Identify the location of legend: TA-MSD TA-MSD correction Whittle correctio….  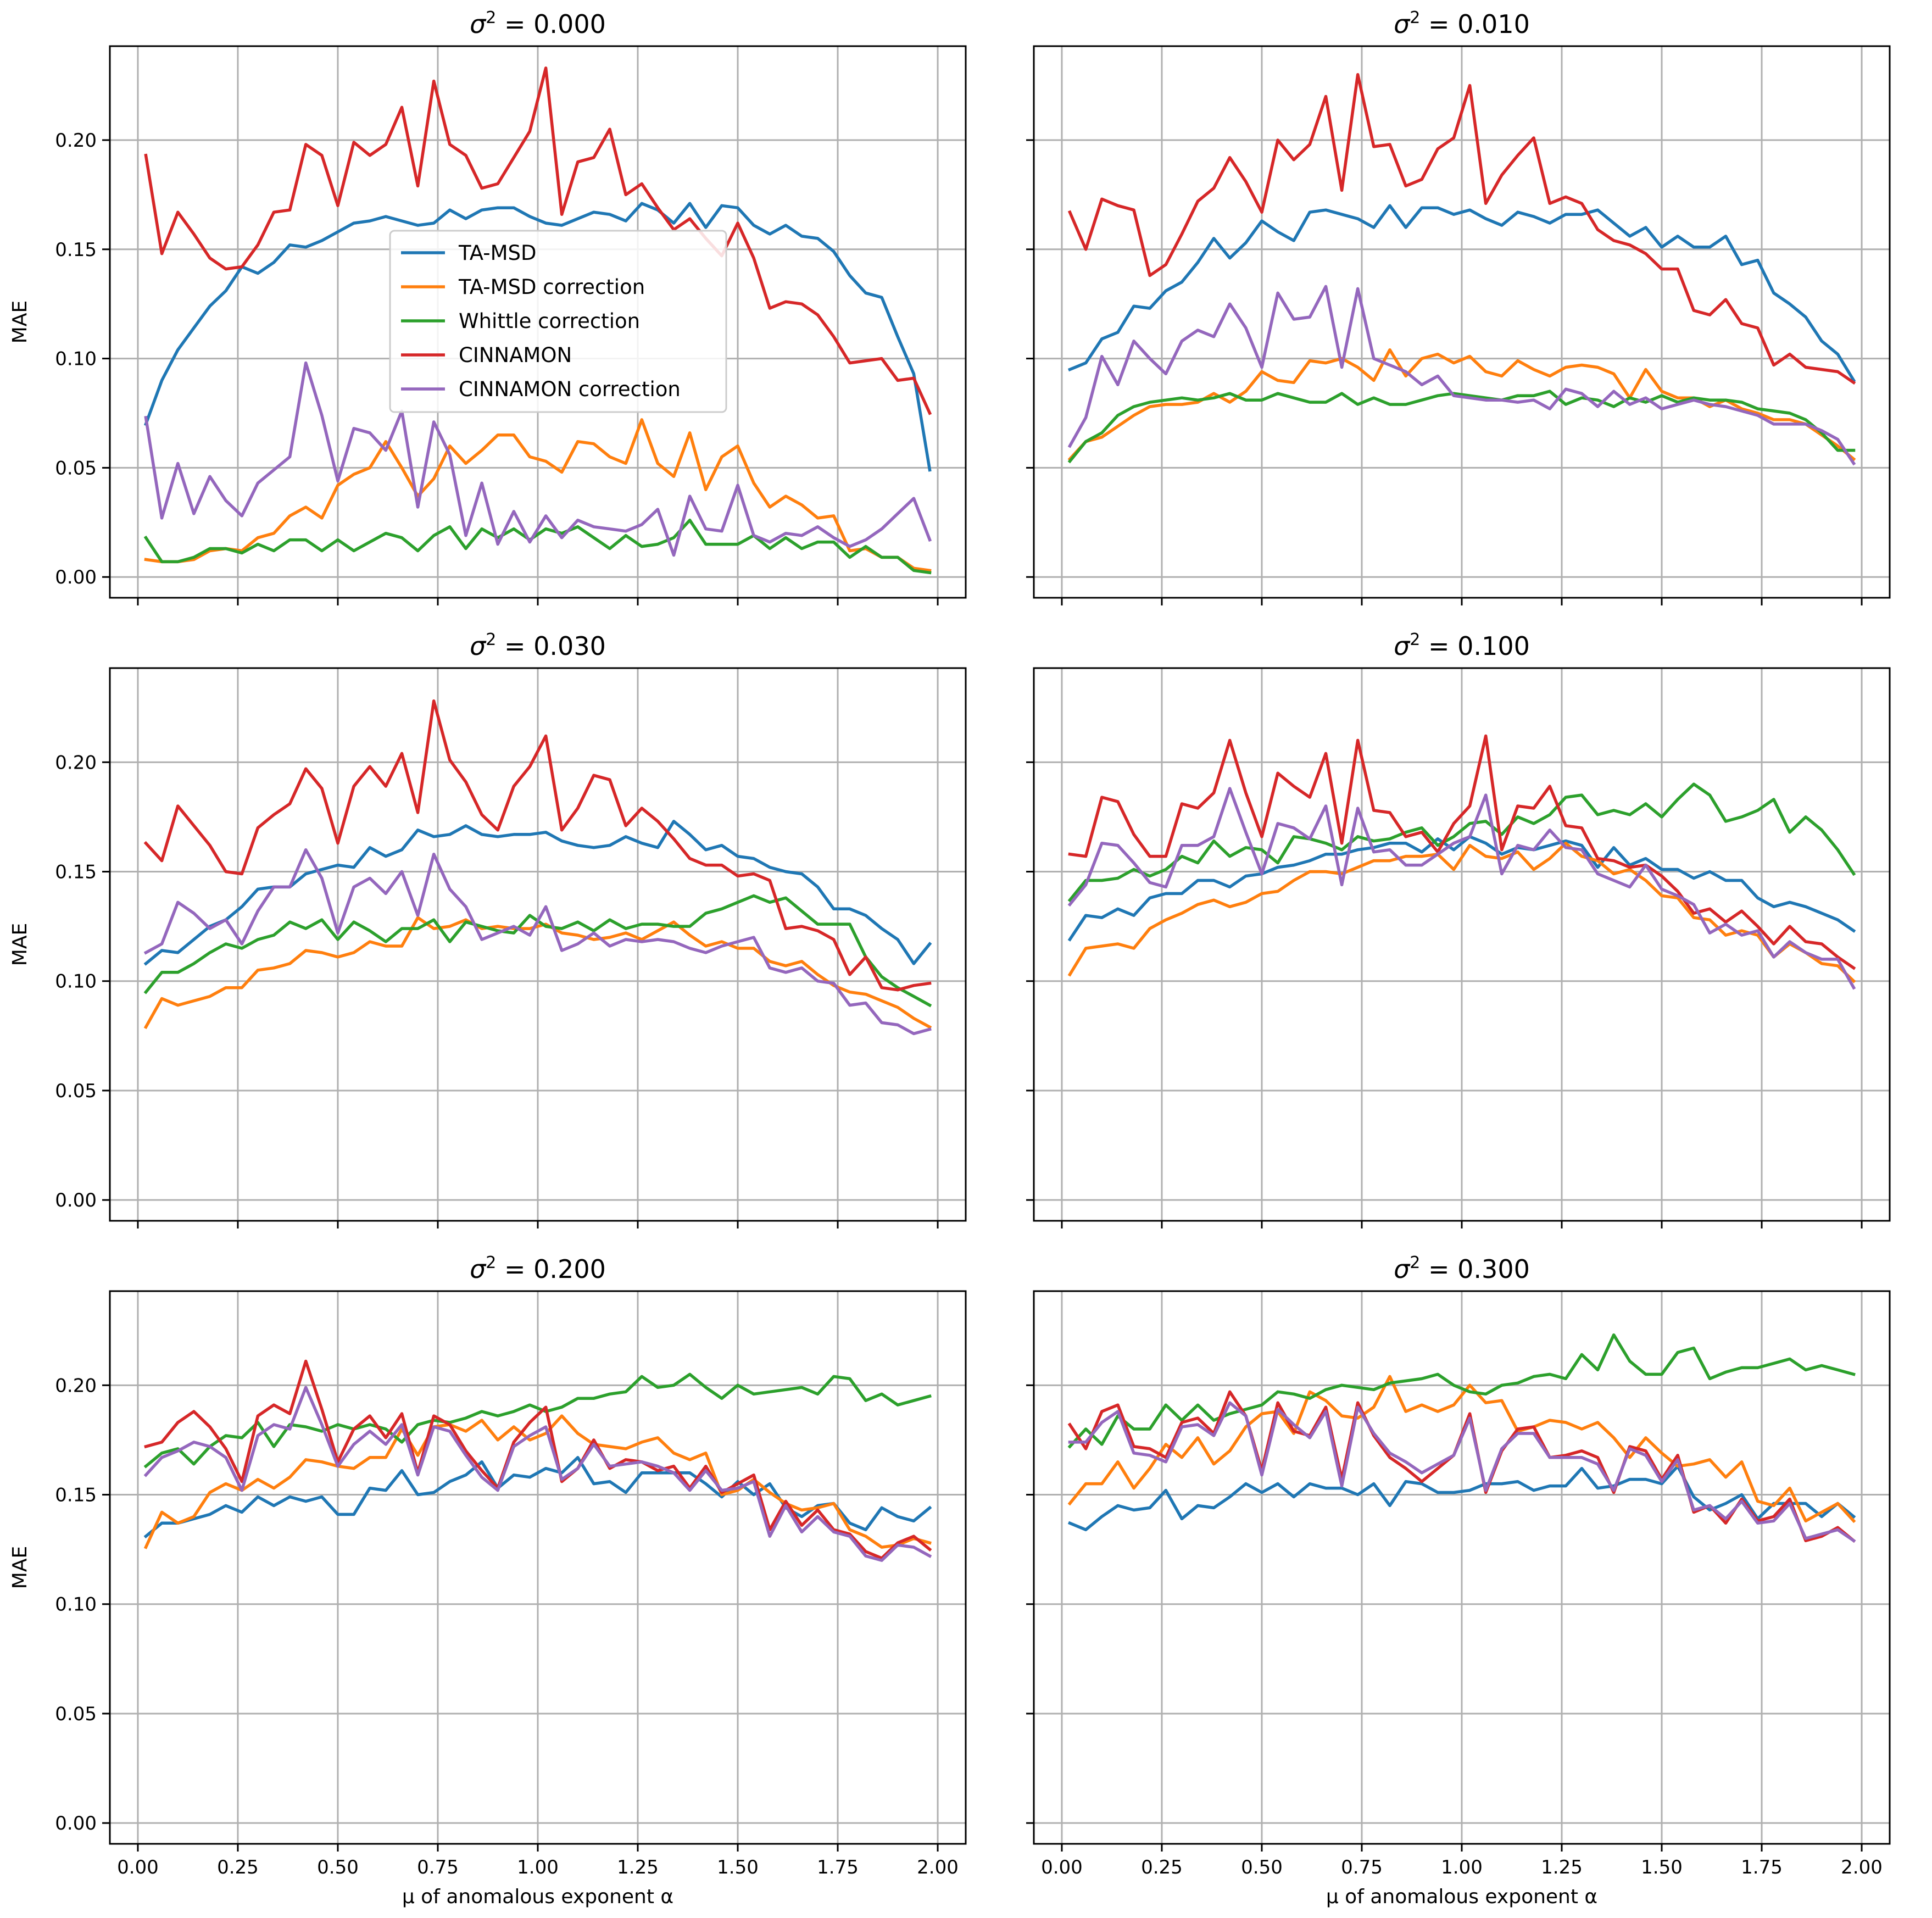
(558, 321).